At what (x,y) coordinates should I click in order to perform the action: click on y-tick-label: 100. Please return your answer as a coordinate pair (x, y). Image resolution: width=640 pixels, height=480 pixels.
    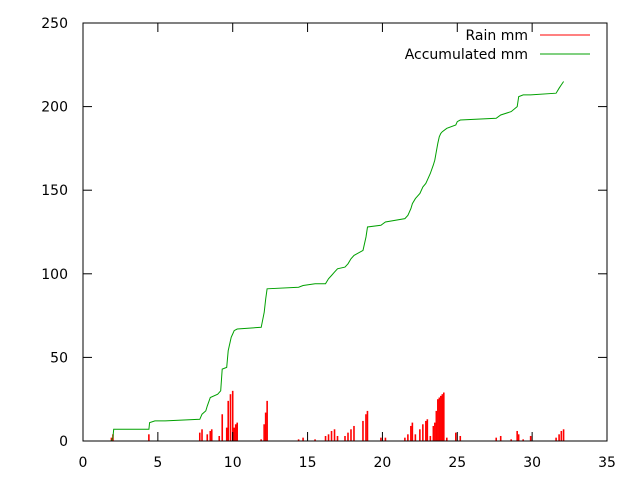
    Looking at the image, I should click on (54, 275).